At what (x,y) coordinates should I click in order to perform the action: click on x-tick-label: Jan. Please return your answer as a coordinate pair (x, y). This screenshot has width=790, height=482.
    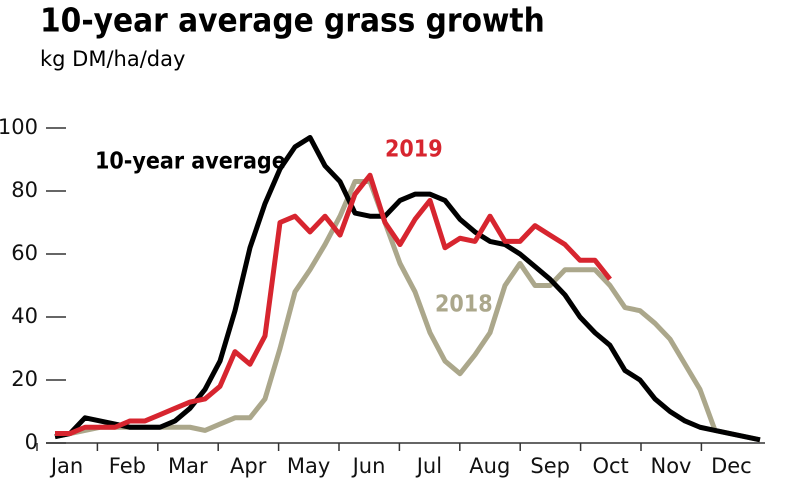
    Looking at the image, I should click on (66, 466).